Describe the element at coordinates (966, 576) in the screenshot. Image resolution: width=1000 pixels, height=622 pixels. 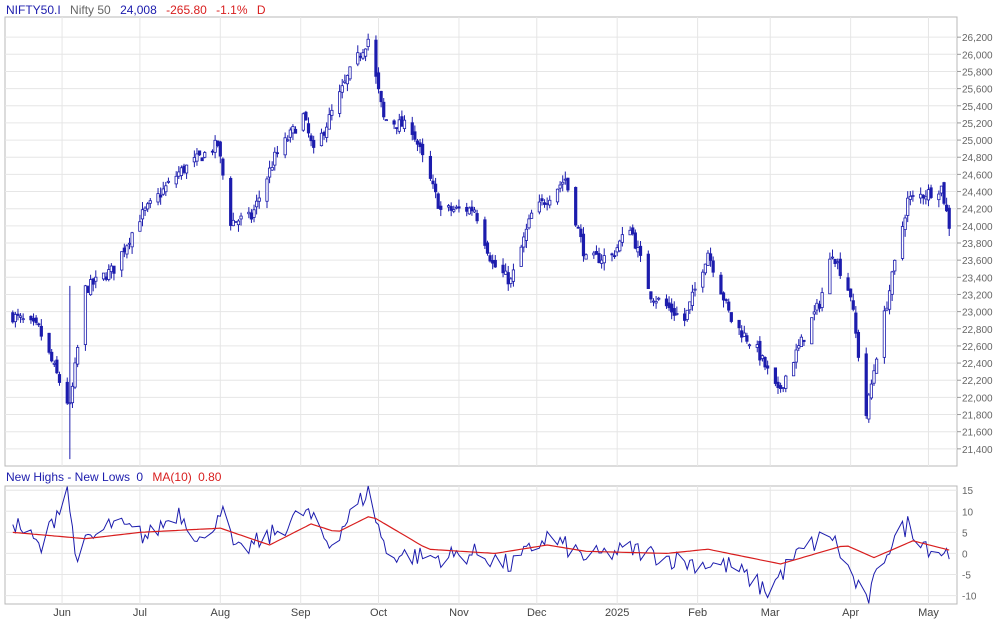
I see `indicator-y-tick-label: -5` at that location.